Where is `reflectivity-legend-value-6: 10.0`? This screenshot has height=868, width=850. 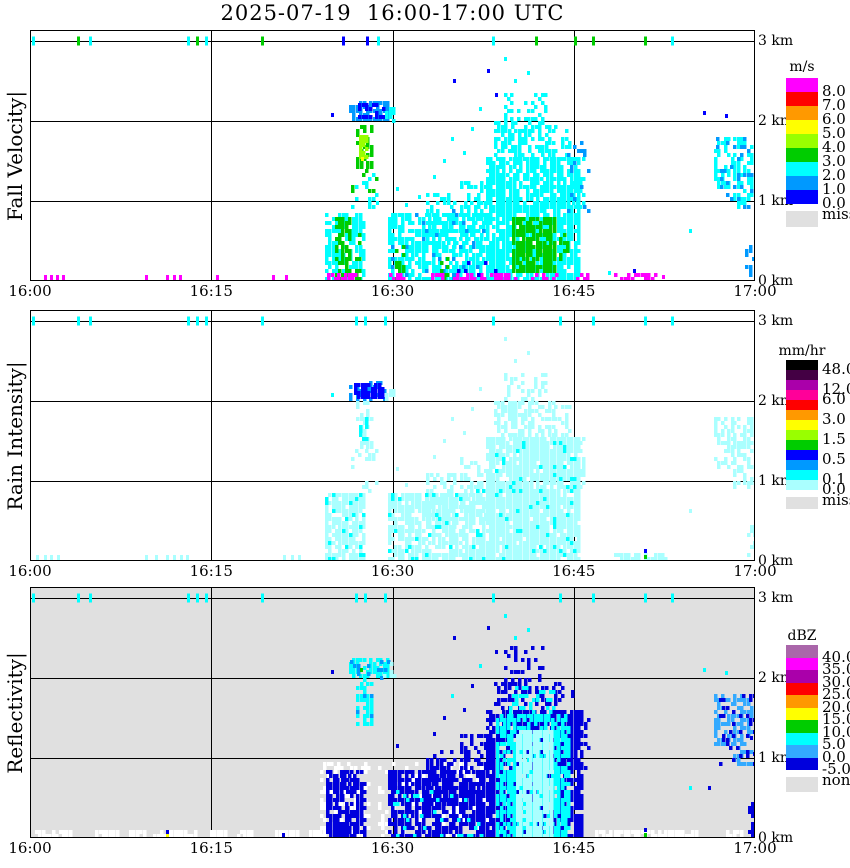
reflectivity-legend-value-6: 10.0 is located at coordinates (836, 731).